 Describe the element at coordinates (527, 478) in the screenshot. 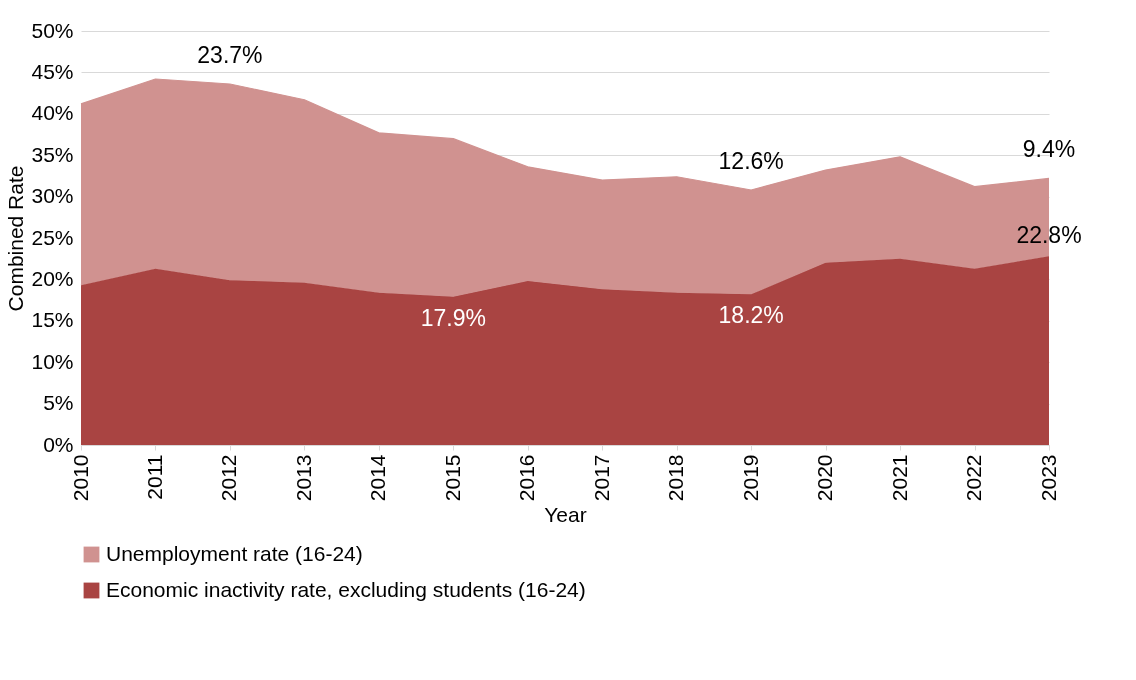

I see `x-tick-label: 2016` at that location.